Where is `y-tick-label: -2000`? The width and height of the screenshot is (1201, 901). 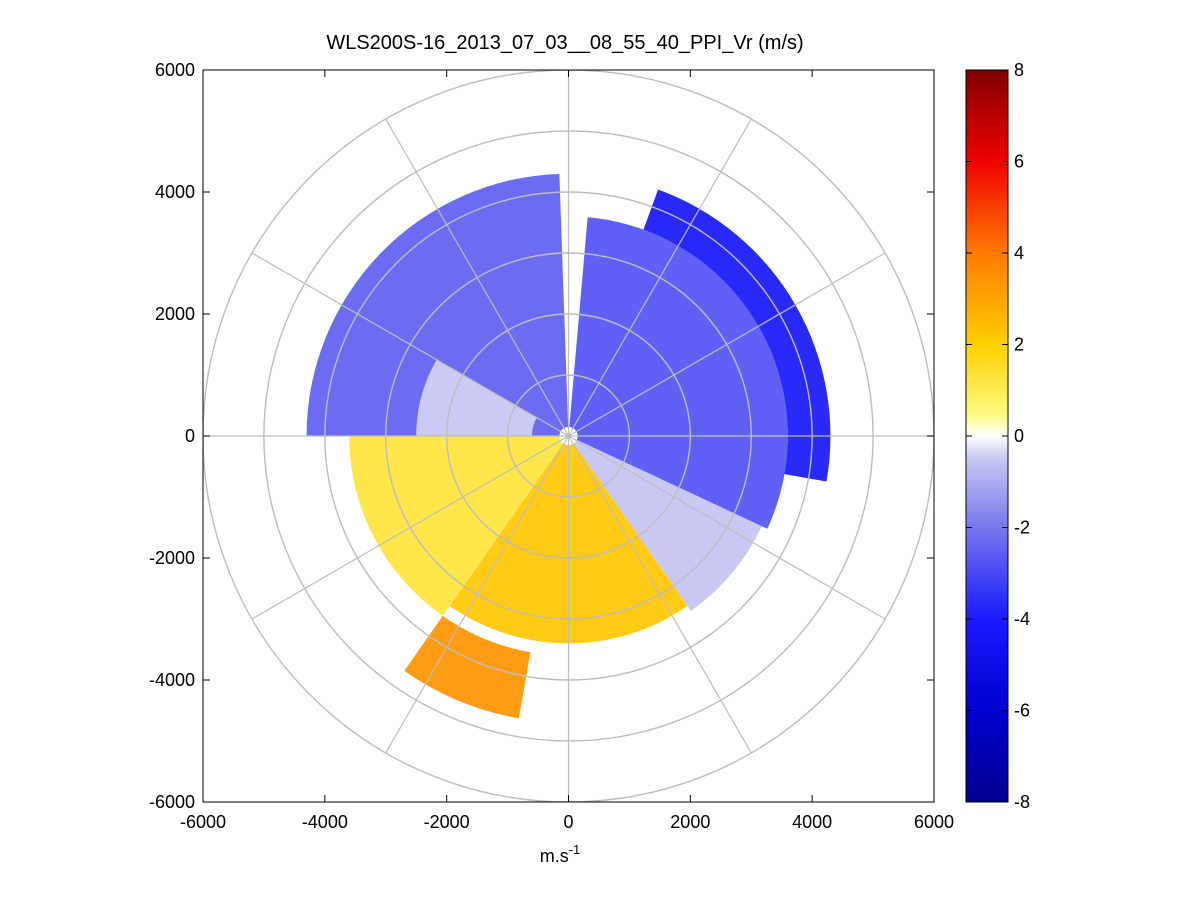 y-tick-label: -2000 is located at coordinates (172, 558).